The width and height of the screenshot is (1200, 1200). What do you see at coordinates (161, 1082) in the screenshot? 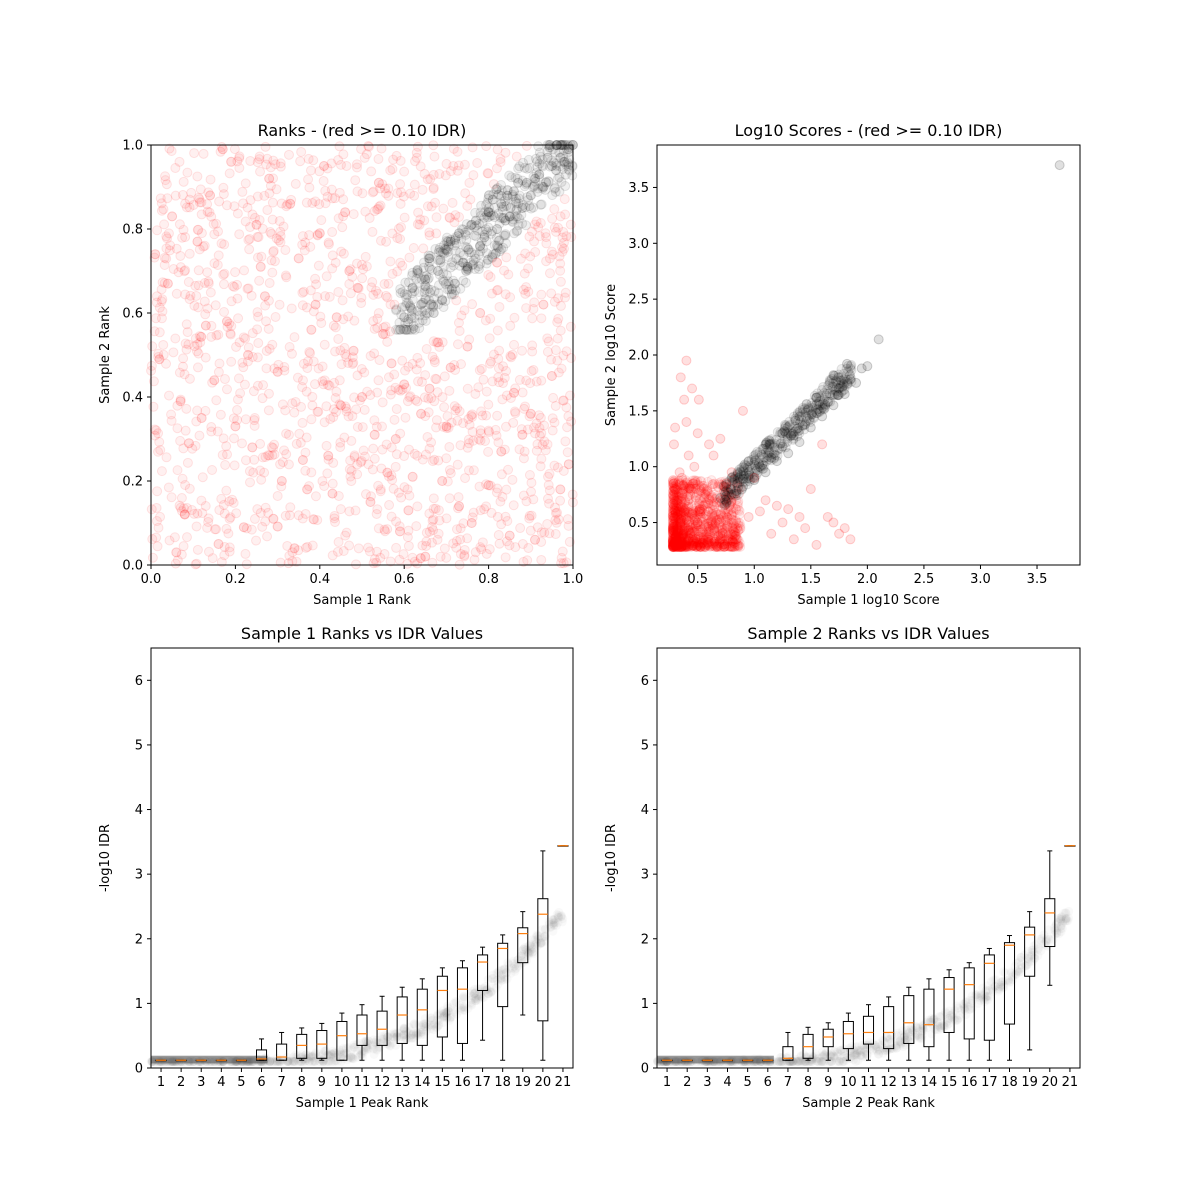
I see `x-tick-label: 1` at bounding box center [161, 1082].